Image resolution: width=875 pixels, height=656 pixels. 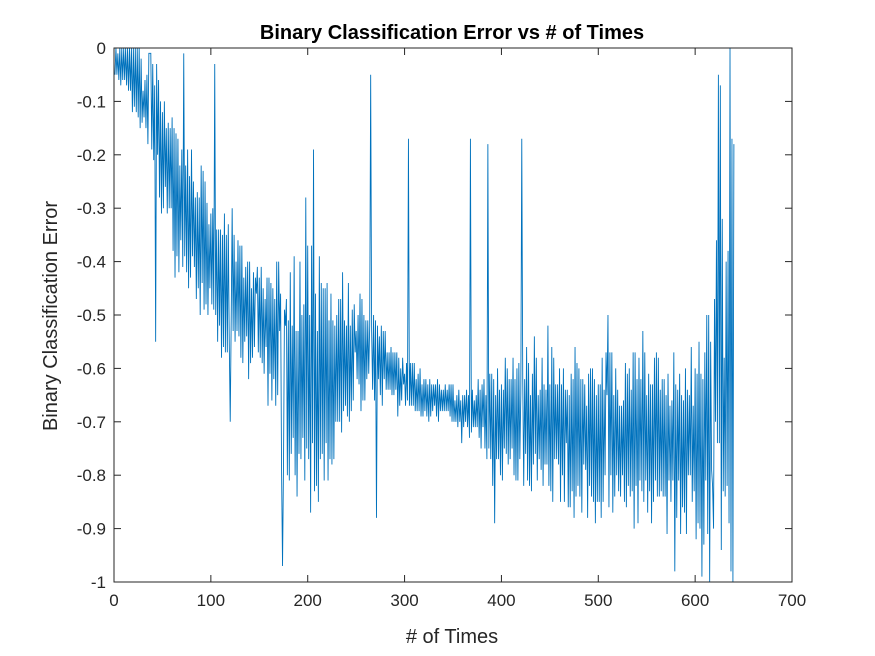 What do you see at coordinates (598, 600) in the screenshot?
I see `x-tick-label: 500` at bounding box center [598, 600].